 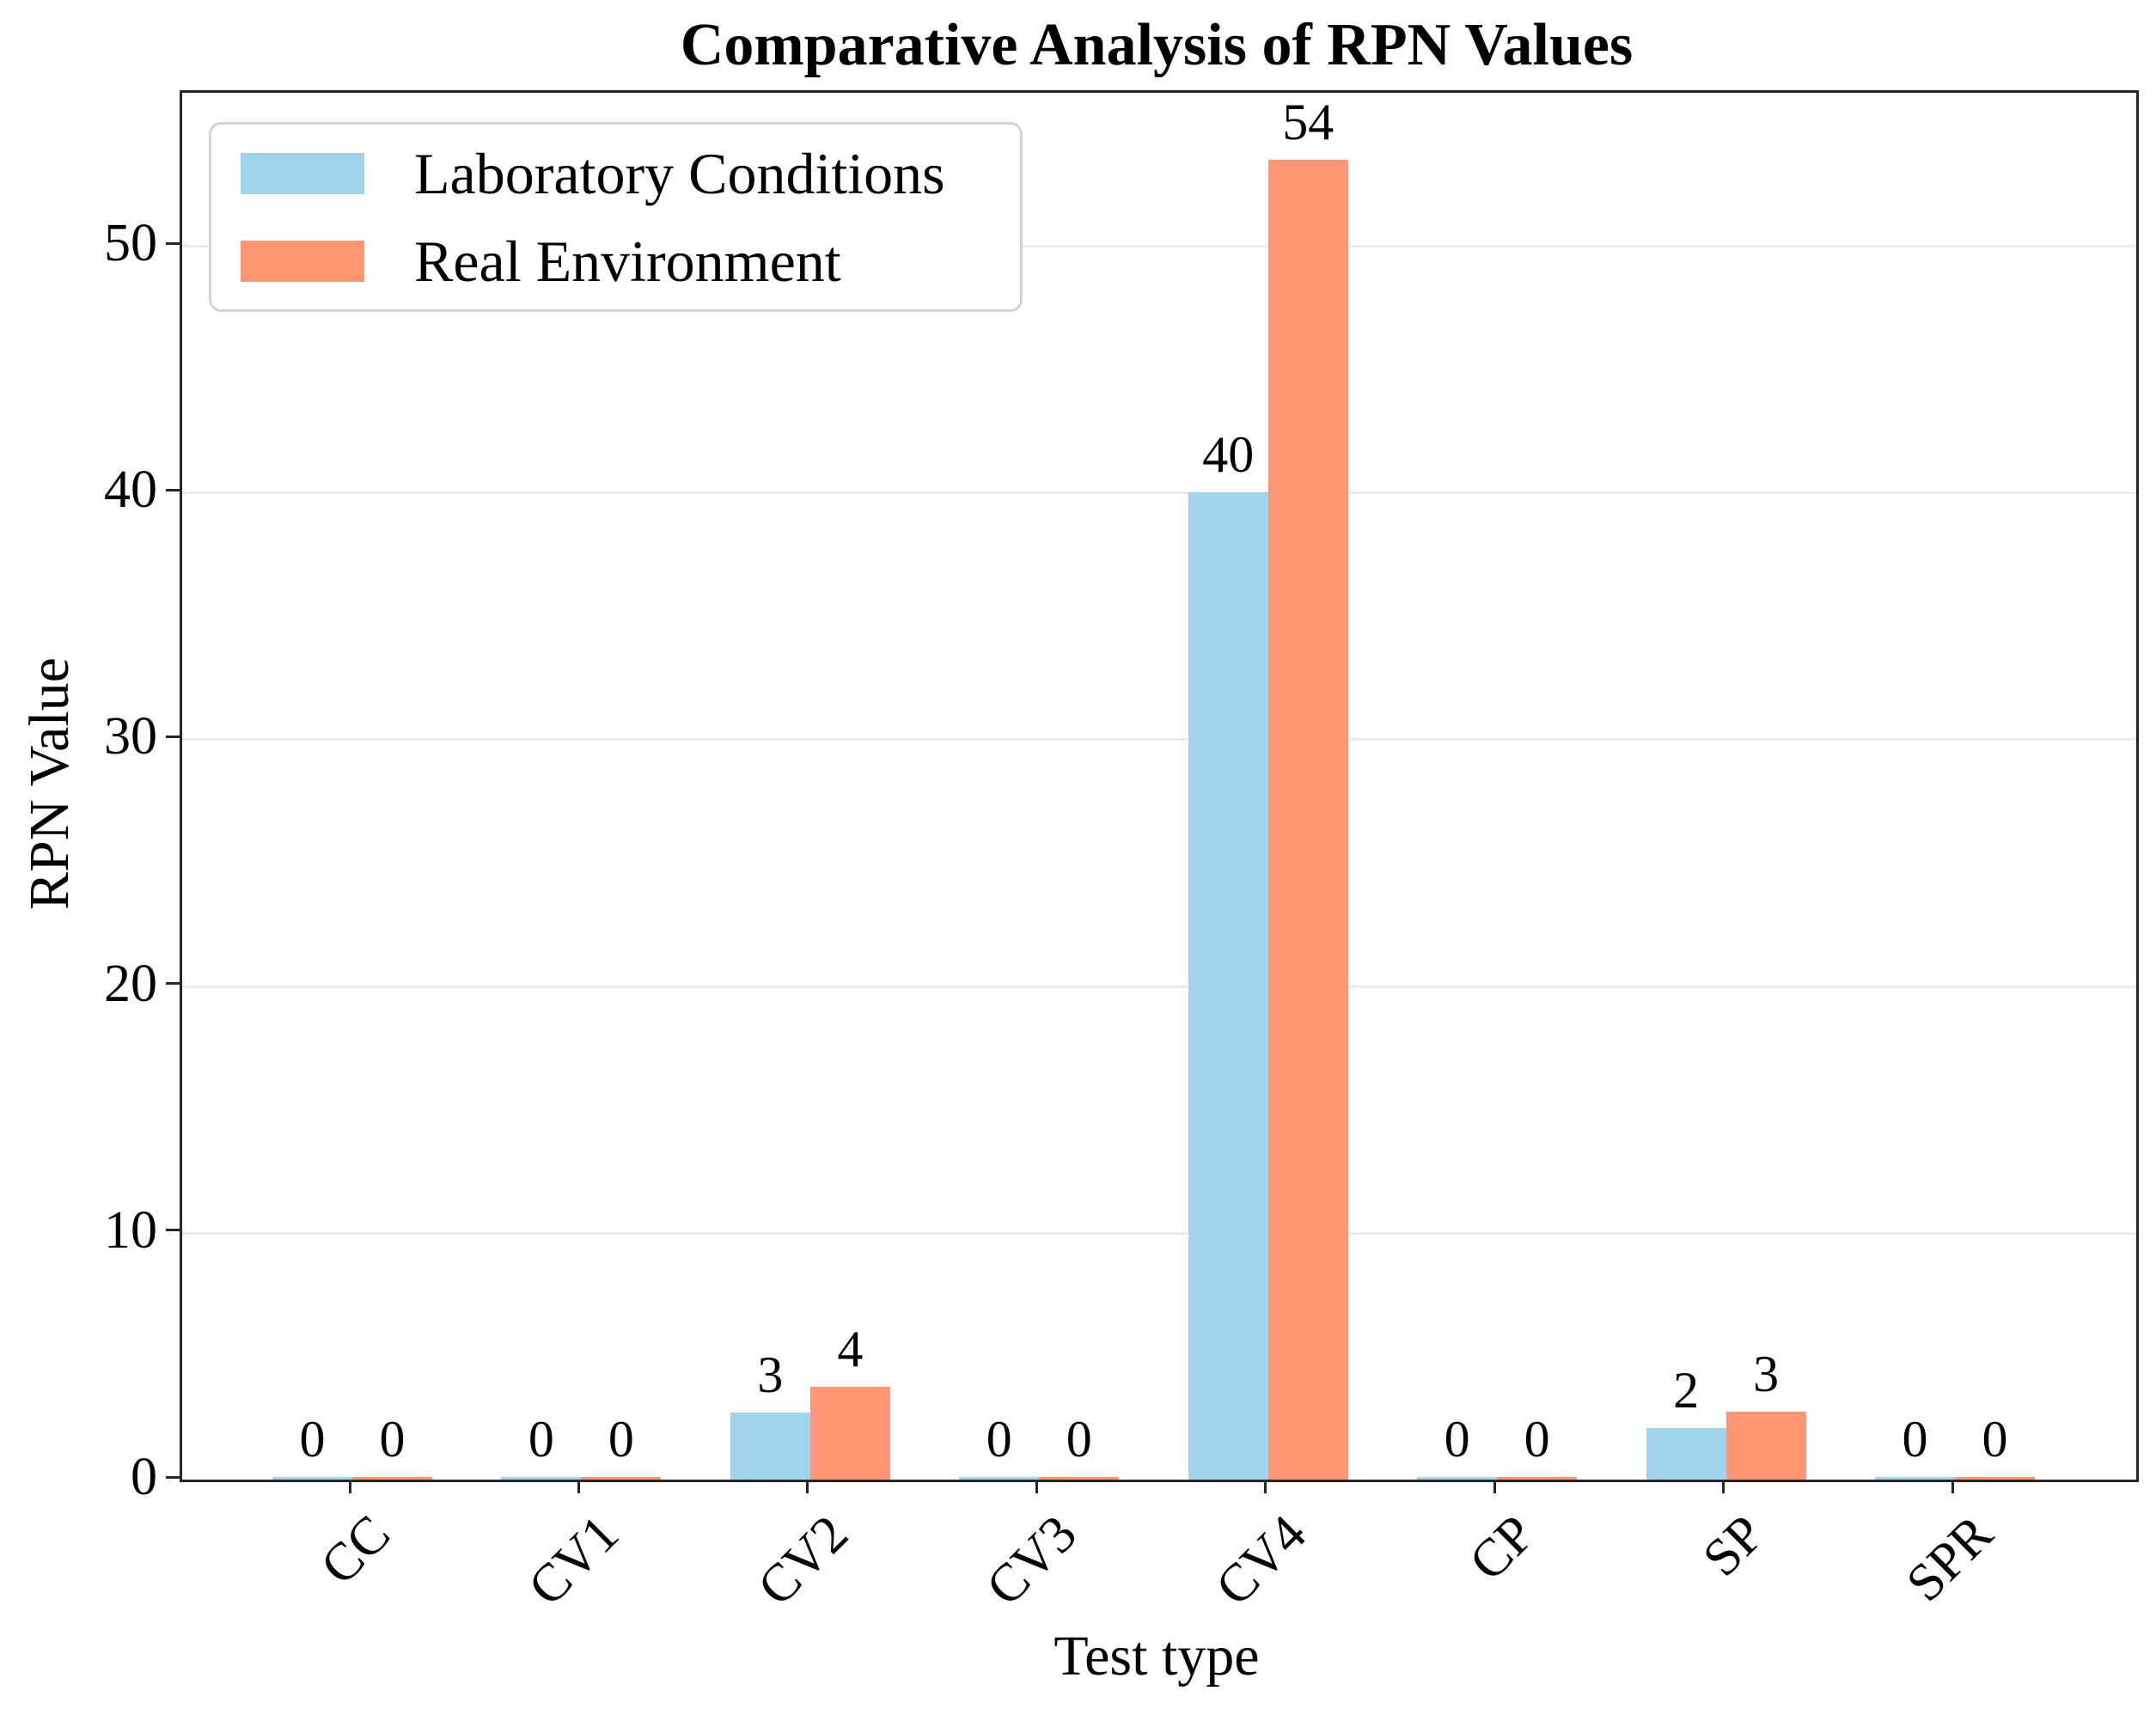 I want to click on xtick-mark-CV1, so click(x=578, y=1486).